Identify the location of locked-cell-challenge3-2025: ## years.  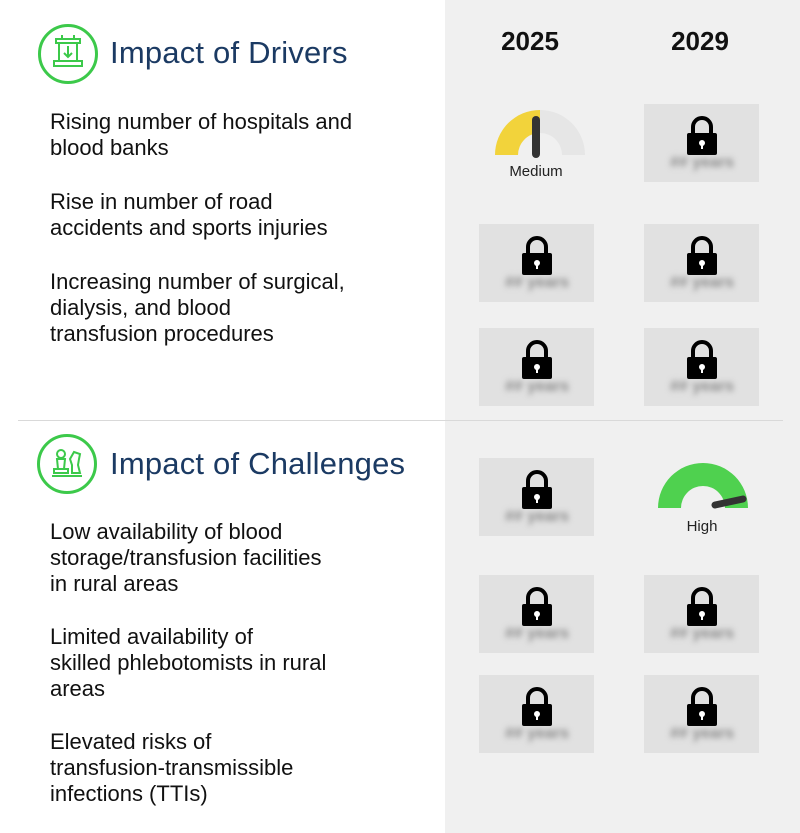
(536, 714).